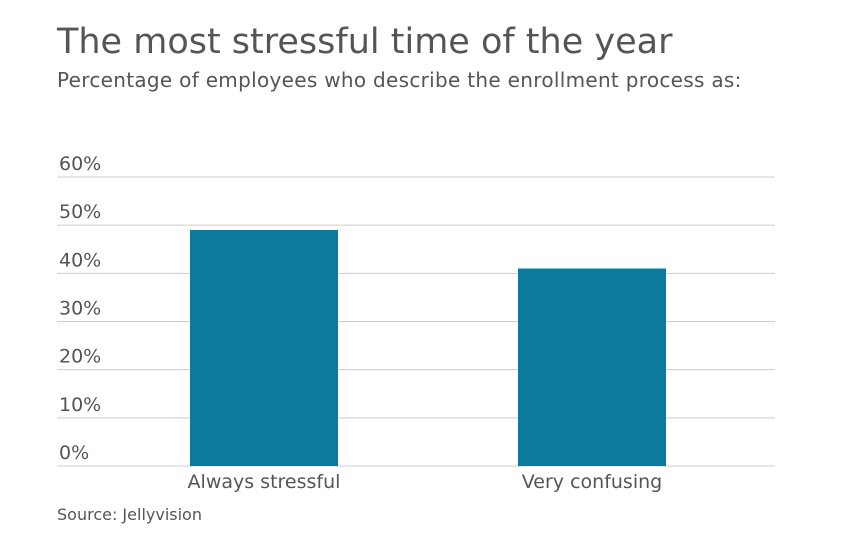  I want to click on source-note: Source: Jellyvision, so click(129, 514).